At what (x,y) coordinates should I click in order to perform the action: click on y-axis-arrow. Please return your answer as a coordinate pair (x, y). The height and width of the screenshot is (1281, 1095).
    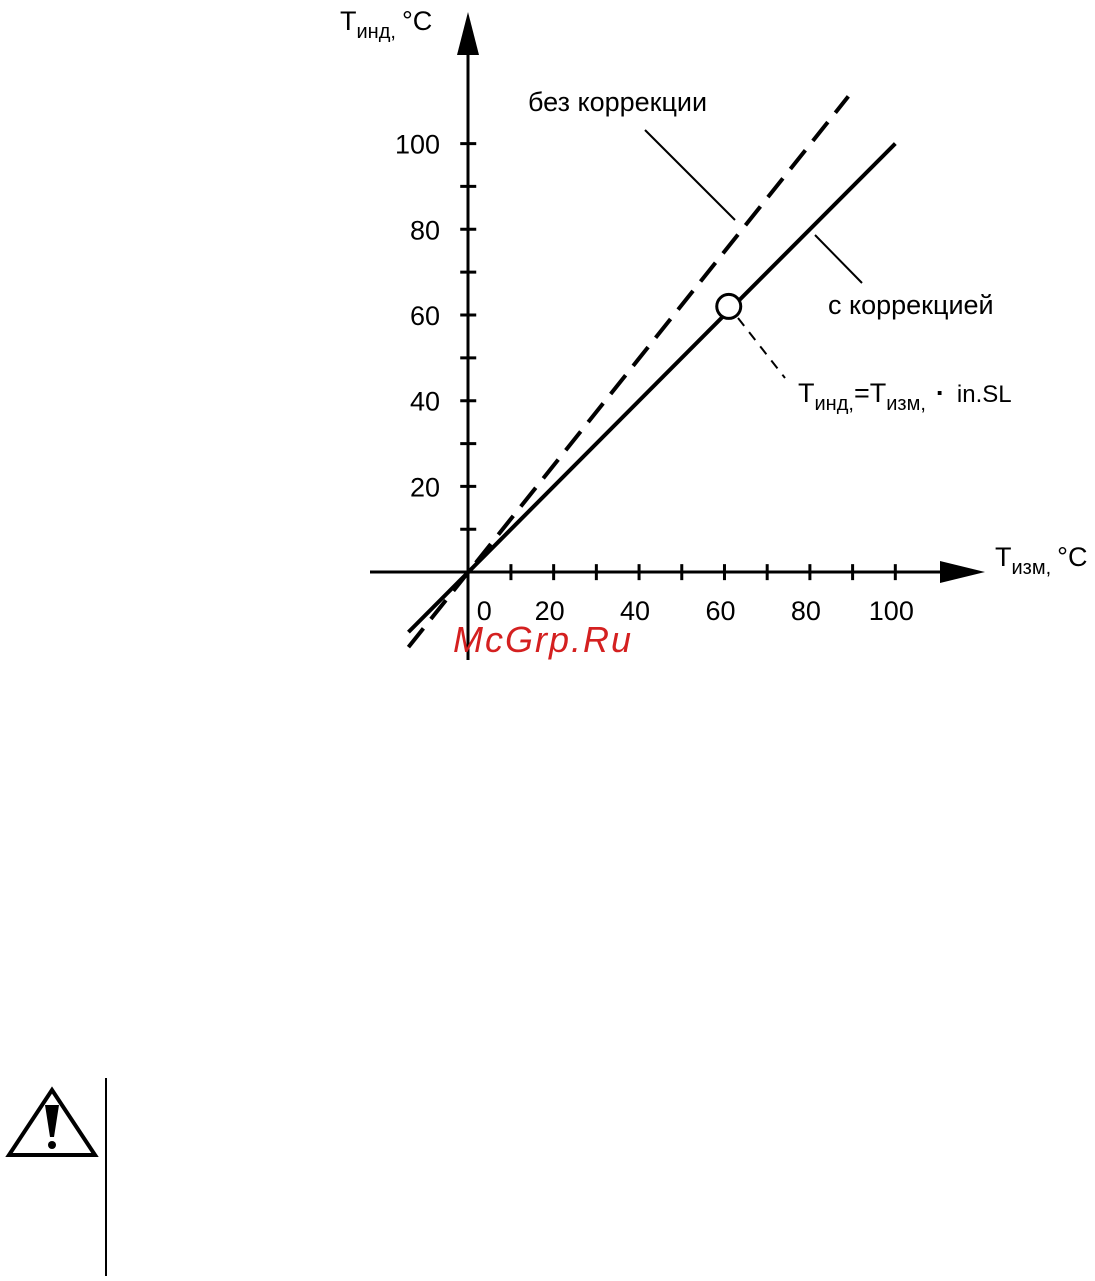
    Looking at the image, I should click on (468, 33).